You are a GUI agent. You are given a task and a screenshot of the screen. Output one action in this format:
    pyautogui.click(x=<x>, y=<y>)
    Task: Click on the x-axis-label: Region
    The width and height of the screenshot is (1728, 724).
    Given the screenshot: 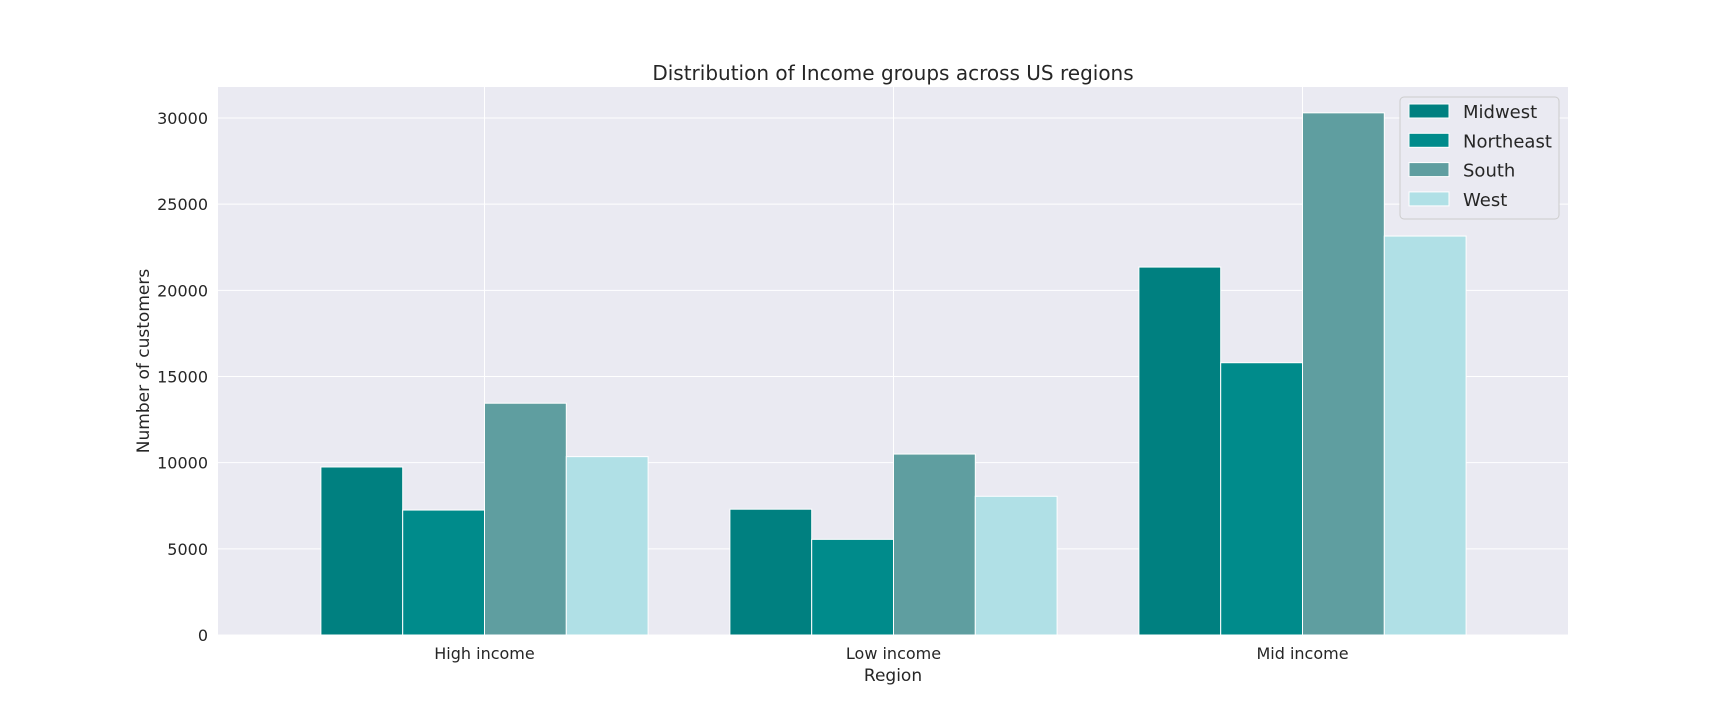 What is the action you would take?
    pyautogui.click(x=893, y=676)
    